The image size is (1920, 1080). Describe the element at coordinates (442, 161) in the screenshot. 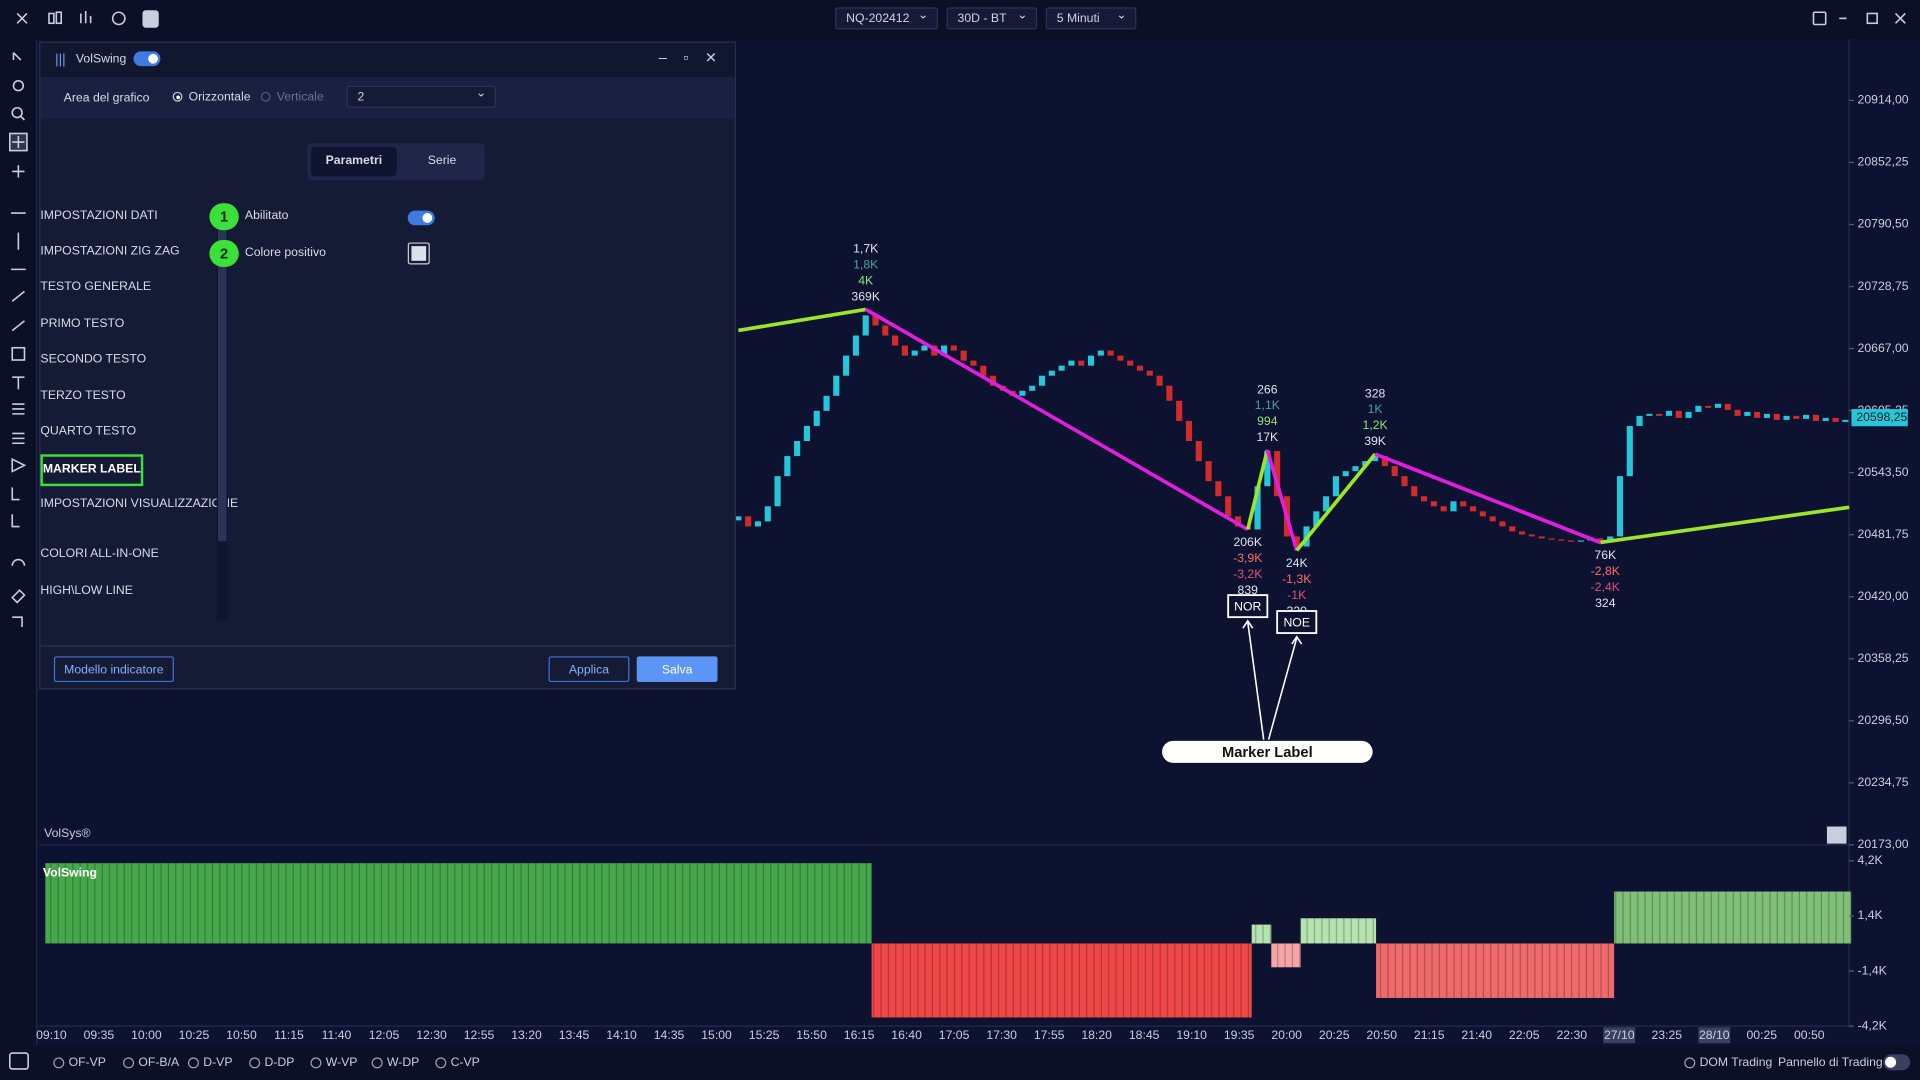

I see `tab: Serie` at that location.